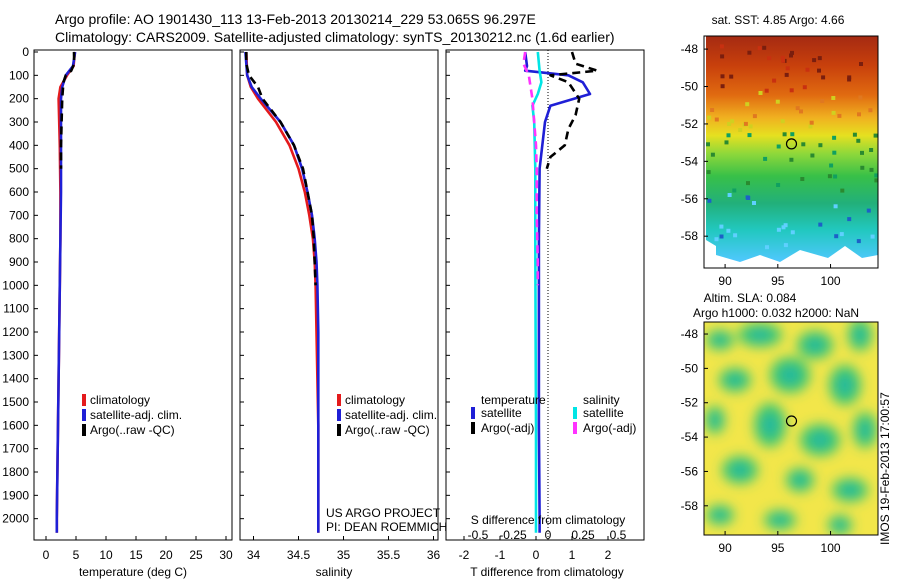 This screenshot has width=900, height=580. What do you see at coordinates (583, 535) in the screenshot?
I see `s-tick-label: 0.25` at bounding box center [583, 535].